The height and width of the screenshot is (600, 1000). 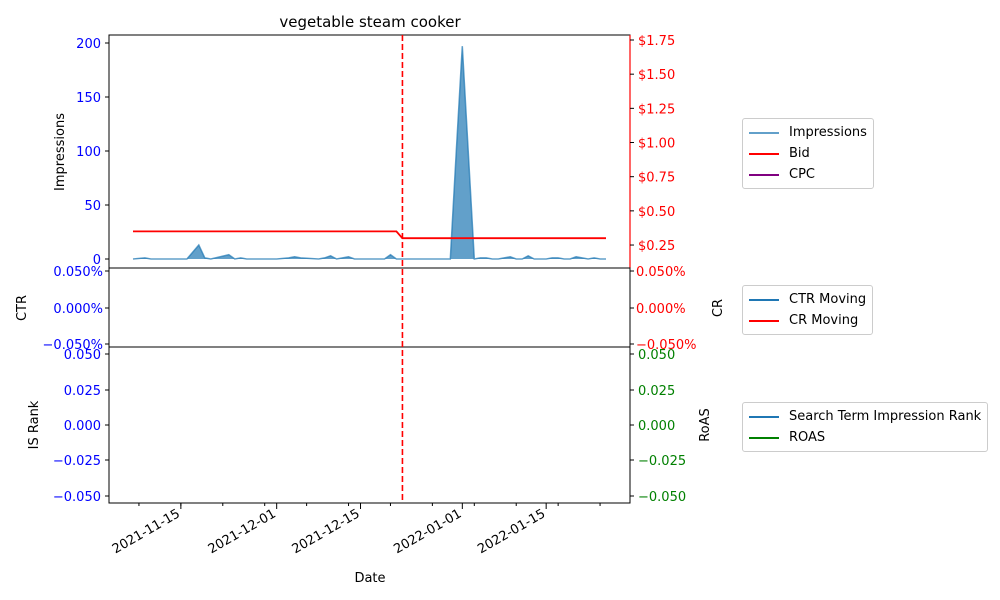 I want to click on axis-label: Impressions, so click(x=60, y=152).